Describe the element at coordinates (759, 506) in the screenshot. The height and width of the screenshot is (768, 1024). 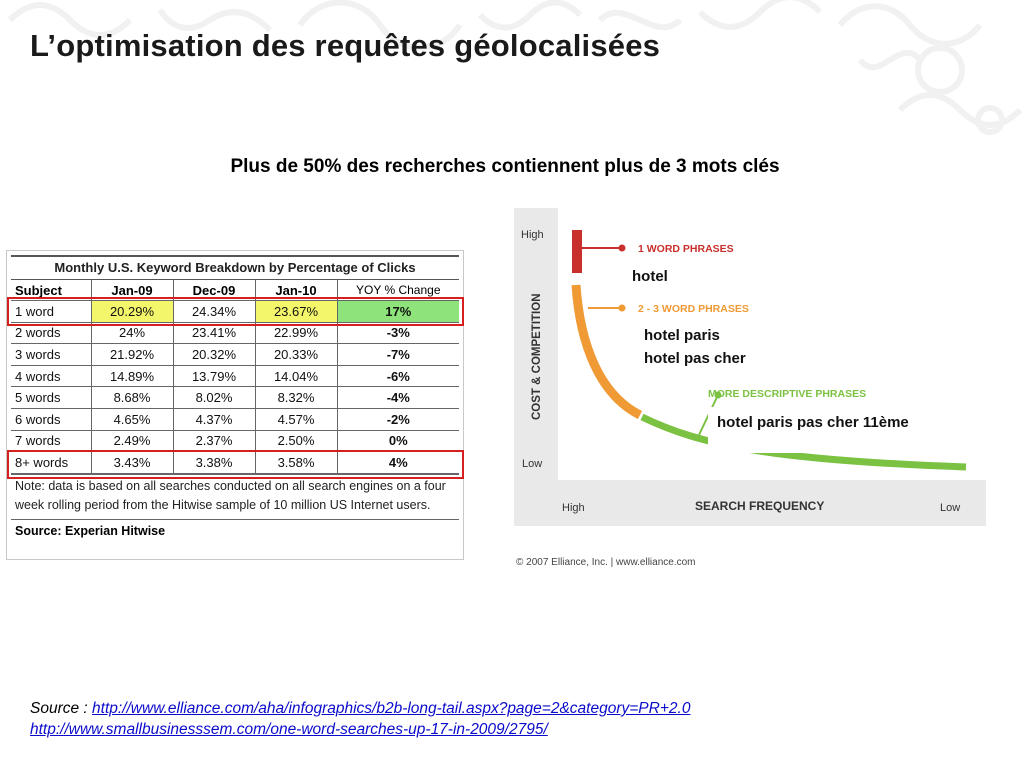
I see `x-axis-title: SEARCH FREQUENCY` at that location.